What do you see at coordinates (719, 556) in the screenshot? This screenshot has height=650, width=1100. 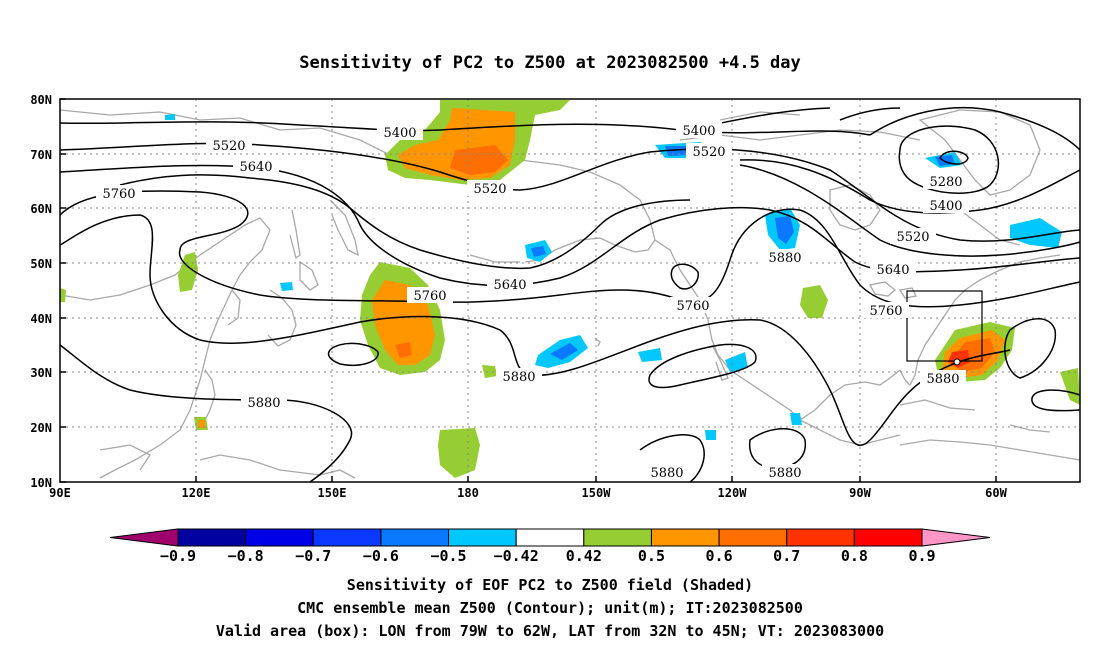 I see `colorbar-label: 0.6` at bounding box center [719, 556].